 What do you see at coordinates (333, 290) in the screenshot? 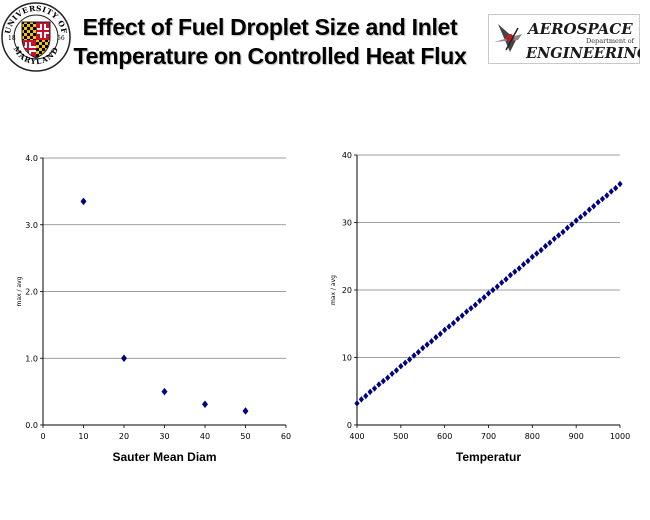
I see `chart-1-y-axis-title: max / avg` at bounding box center [333, 290].